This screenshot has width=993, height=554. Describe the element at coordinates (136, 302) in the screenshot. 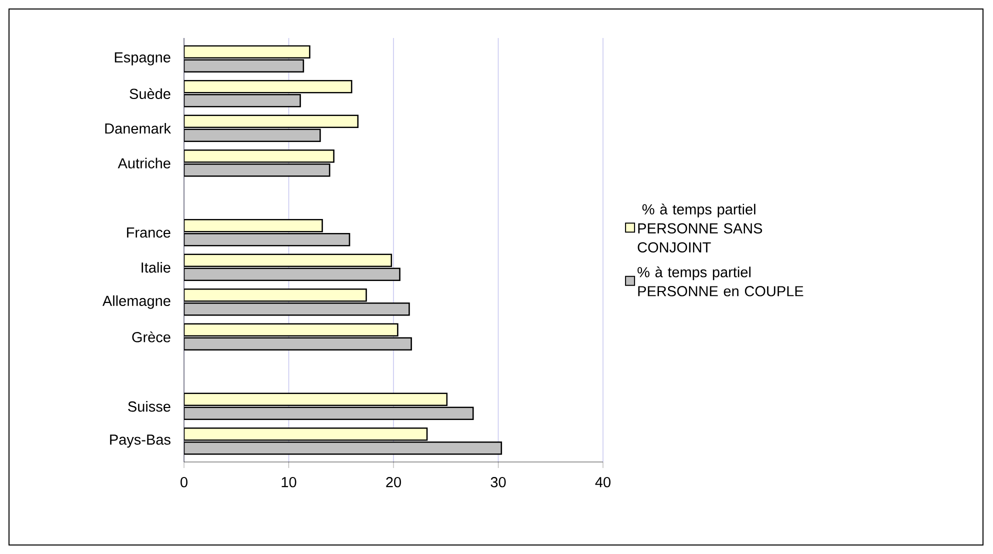

I see `y-tick-label: Allemagne` at that location.